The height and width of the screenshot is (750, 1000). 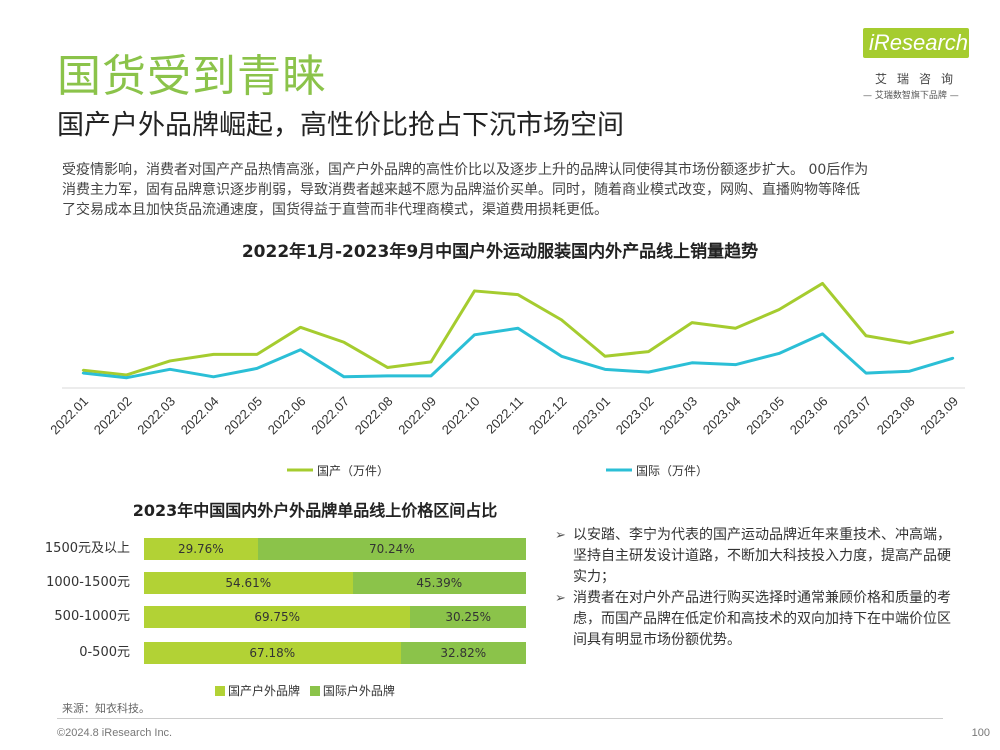 What do you see at coordinates (591, 416) in the screenshot?
I see `x-tick-label: 2023.01` at bounding box center [591, 416].